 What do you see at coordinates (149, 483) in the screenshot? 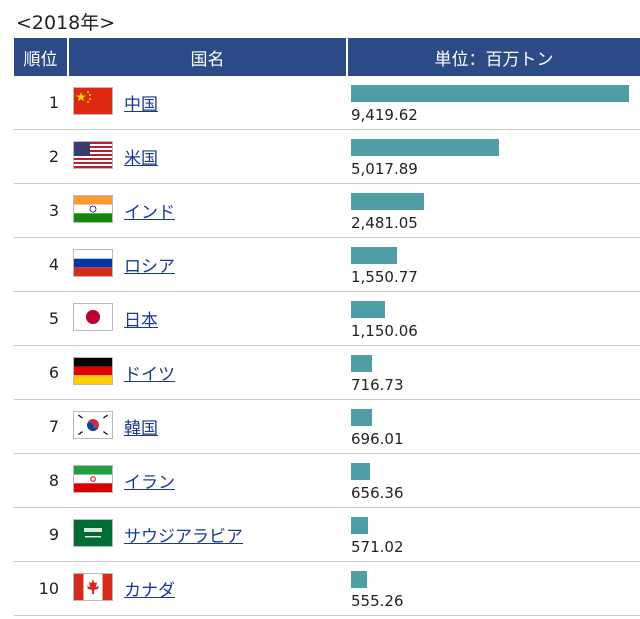
I see `country-link: イラン` at bounding box center [149, 483].